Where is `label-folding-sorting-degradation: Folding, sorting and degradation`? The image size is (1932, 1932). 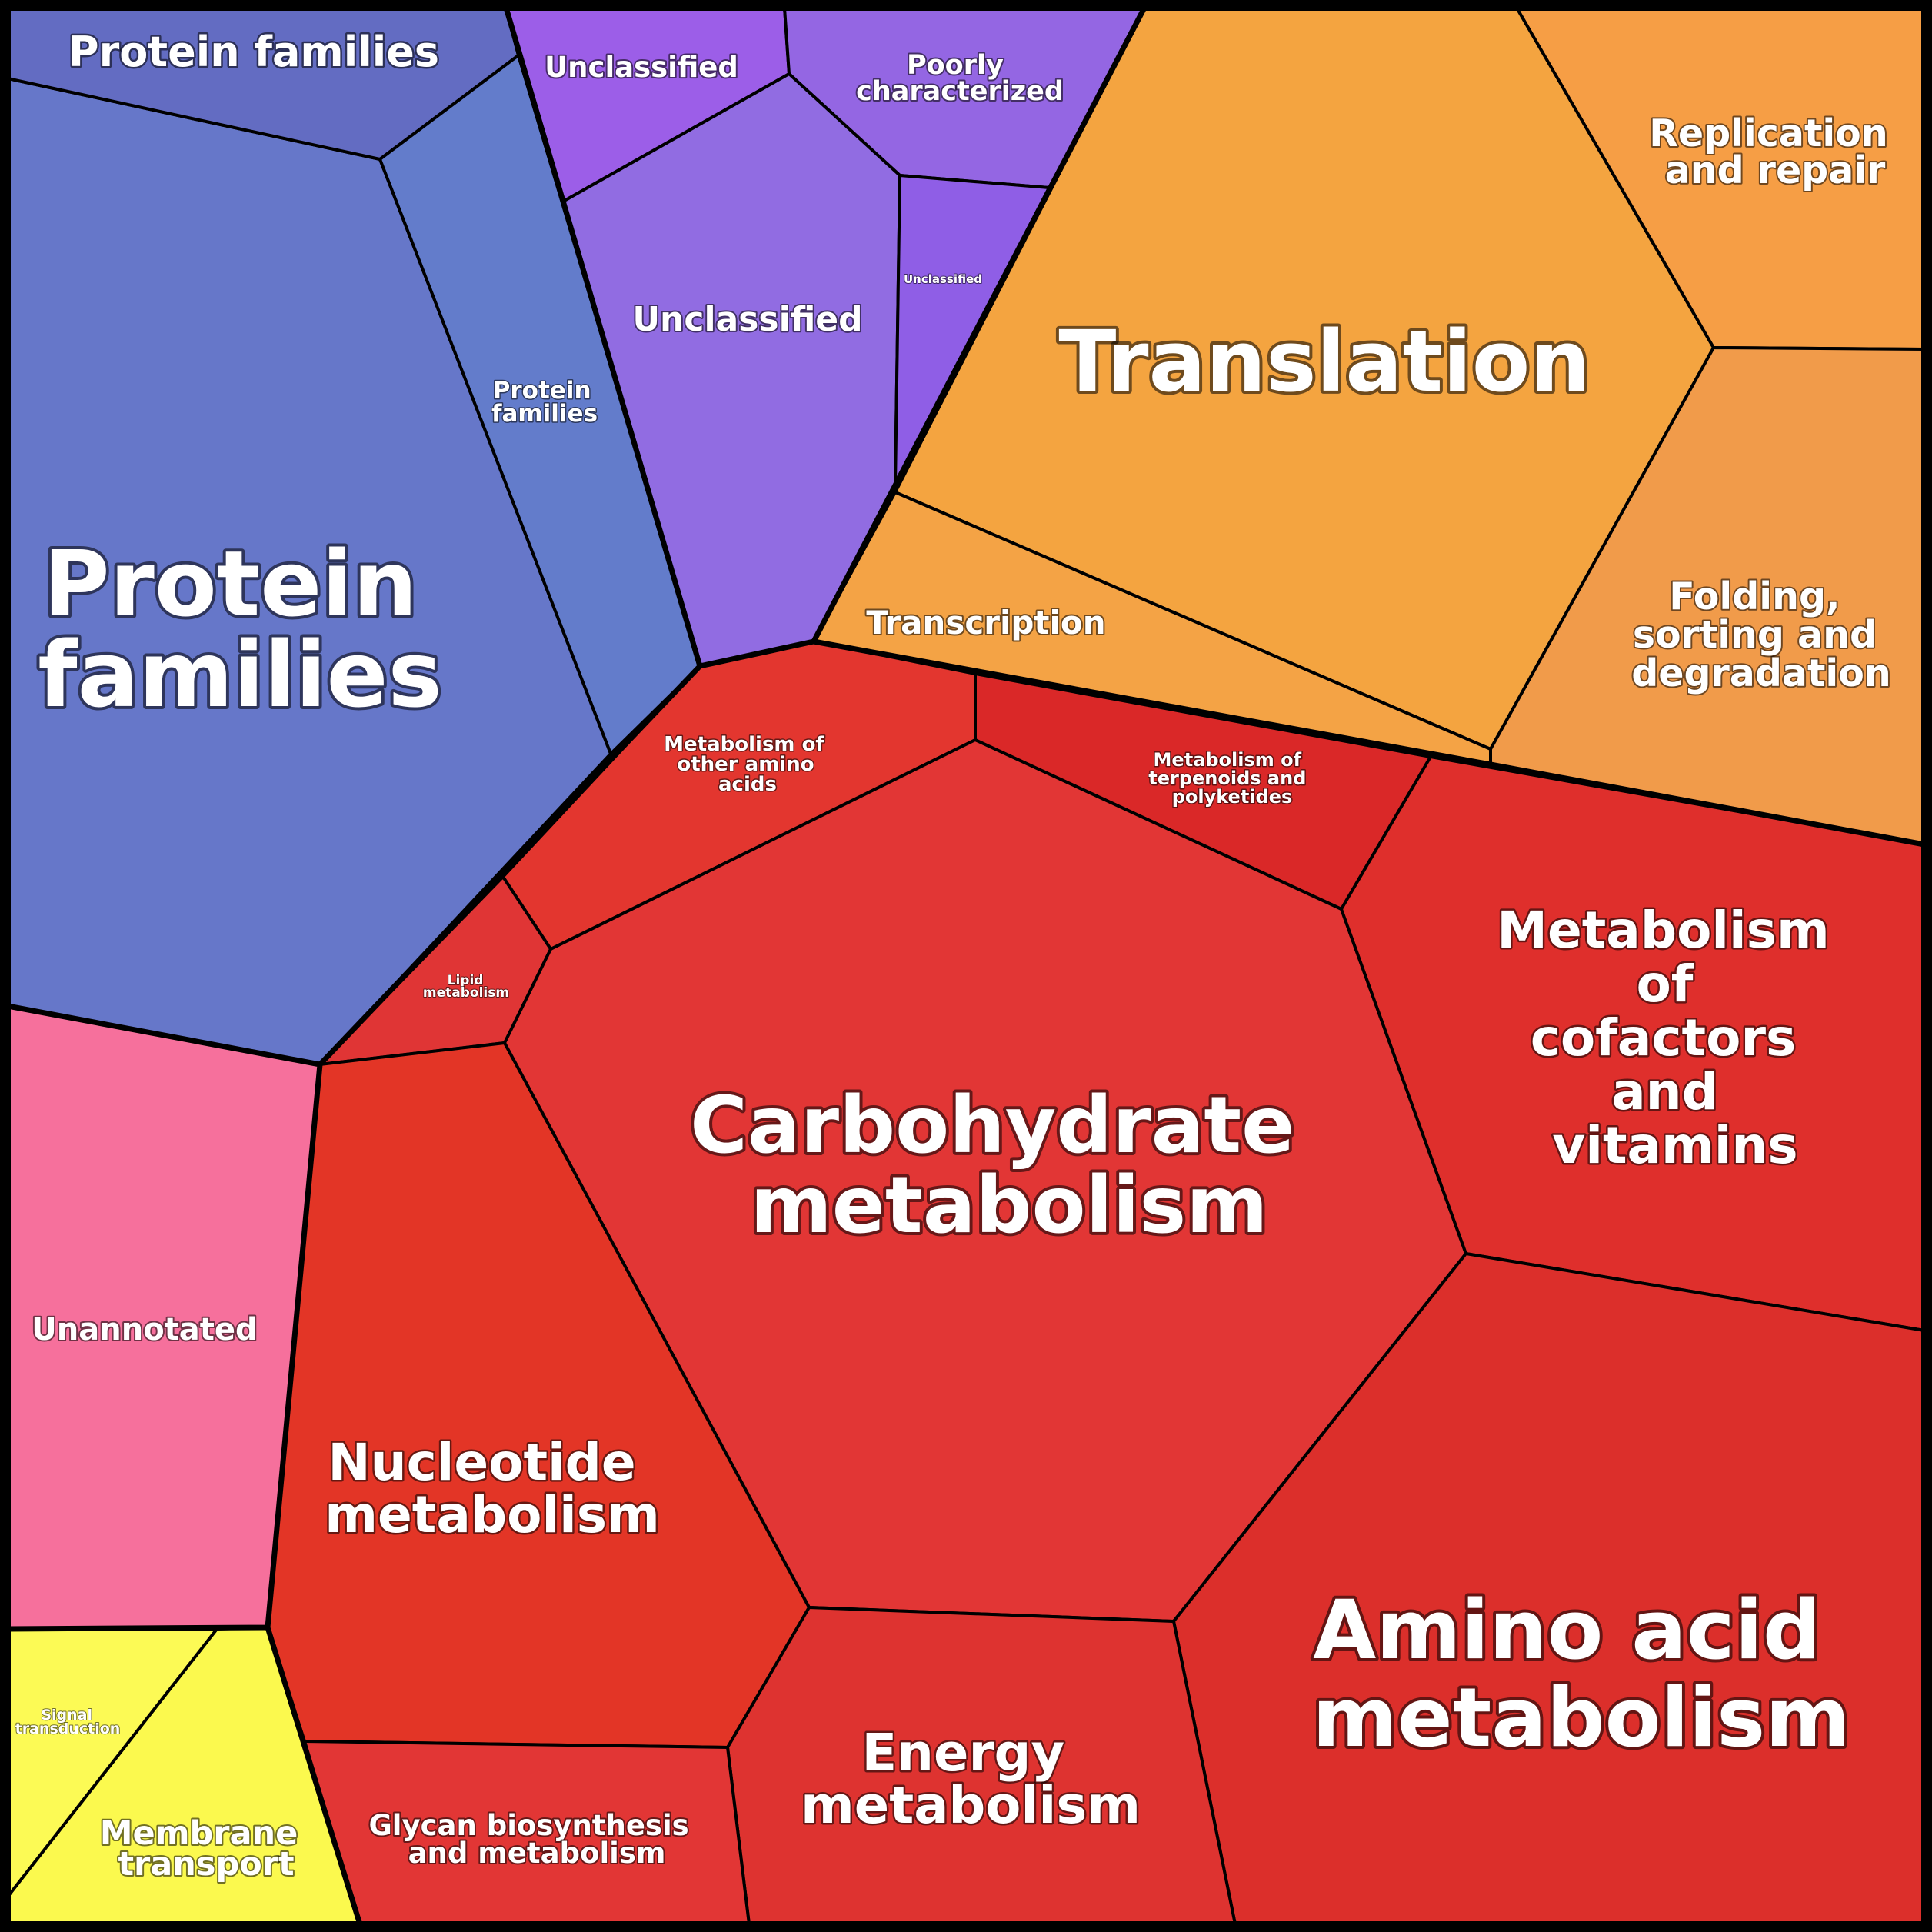
label-folding-sorting-degradation: Folding, sorting and degradation is located at coordinates (1761, 635).